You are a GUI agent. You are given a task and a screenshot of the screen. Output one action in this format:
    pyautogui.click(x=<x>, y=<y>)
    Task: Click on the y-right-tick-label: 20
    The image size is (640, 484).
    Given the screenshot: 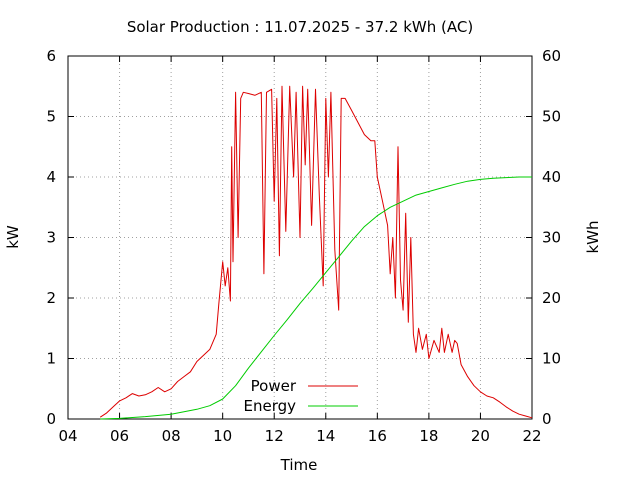 What is the action you would take?
    pyautogui.click(x=551, y=298)
    